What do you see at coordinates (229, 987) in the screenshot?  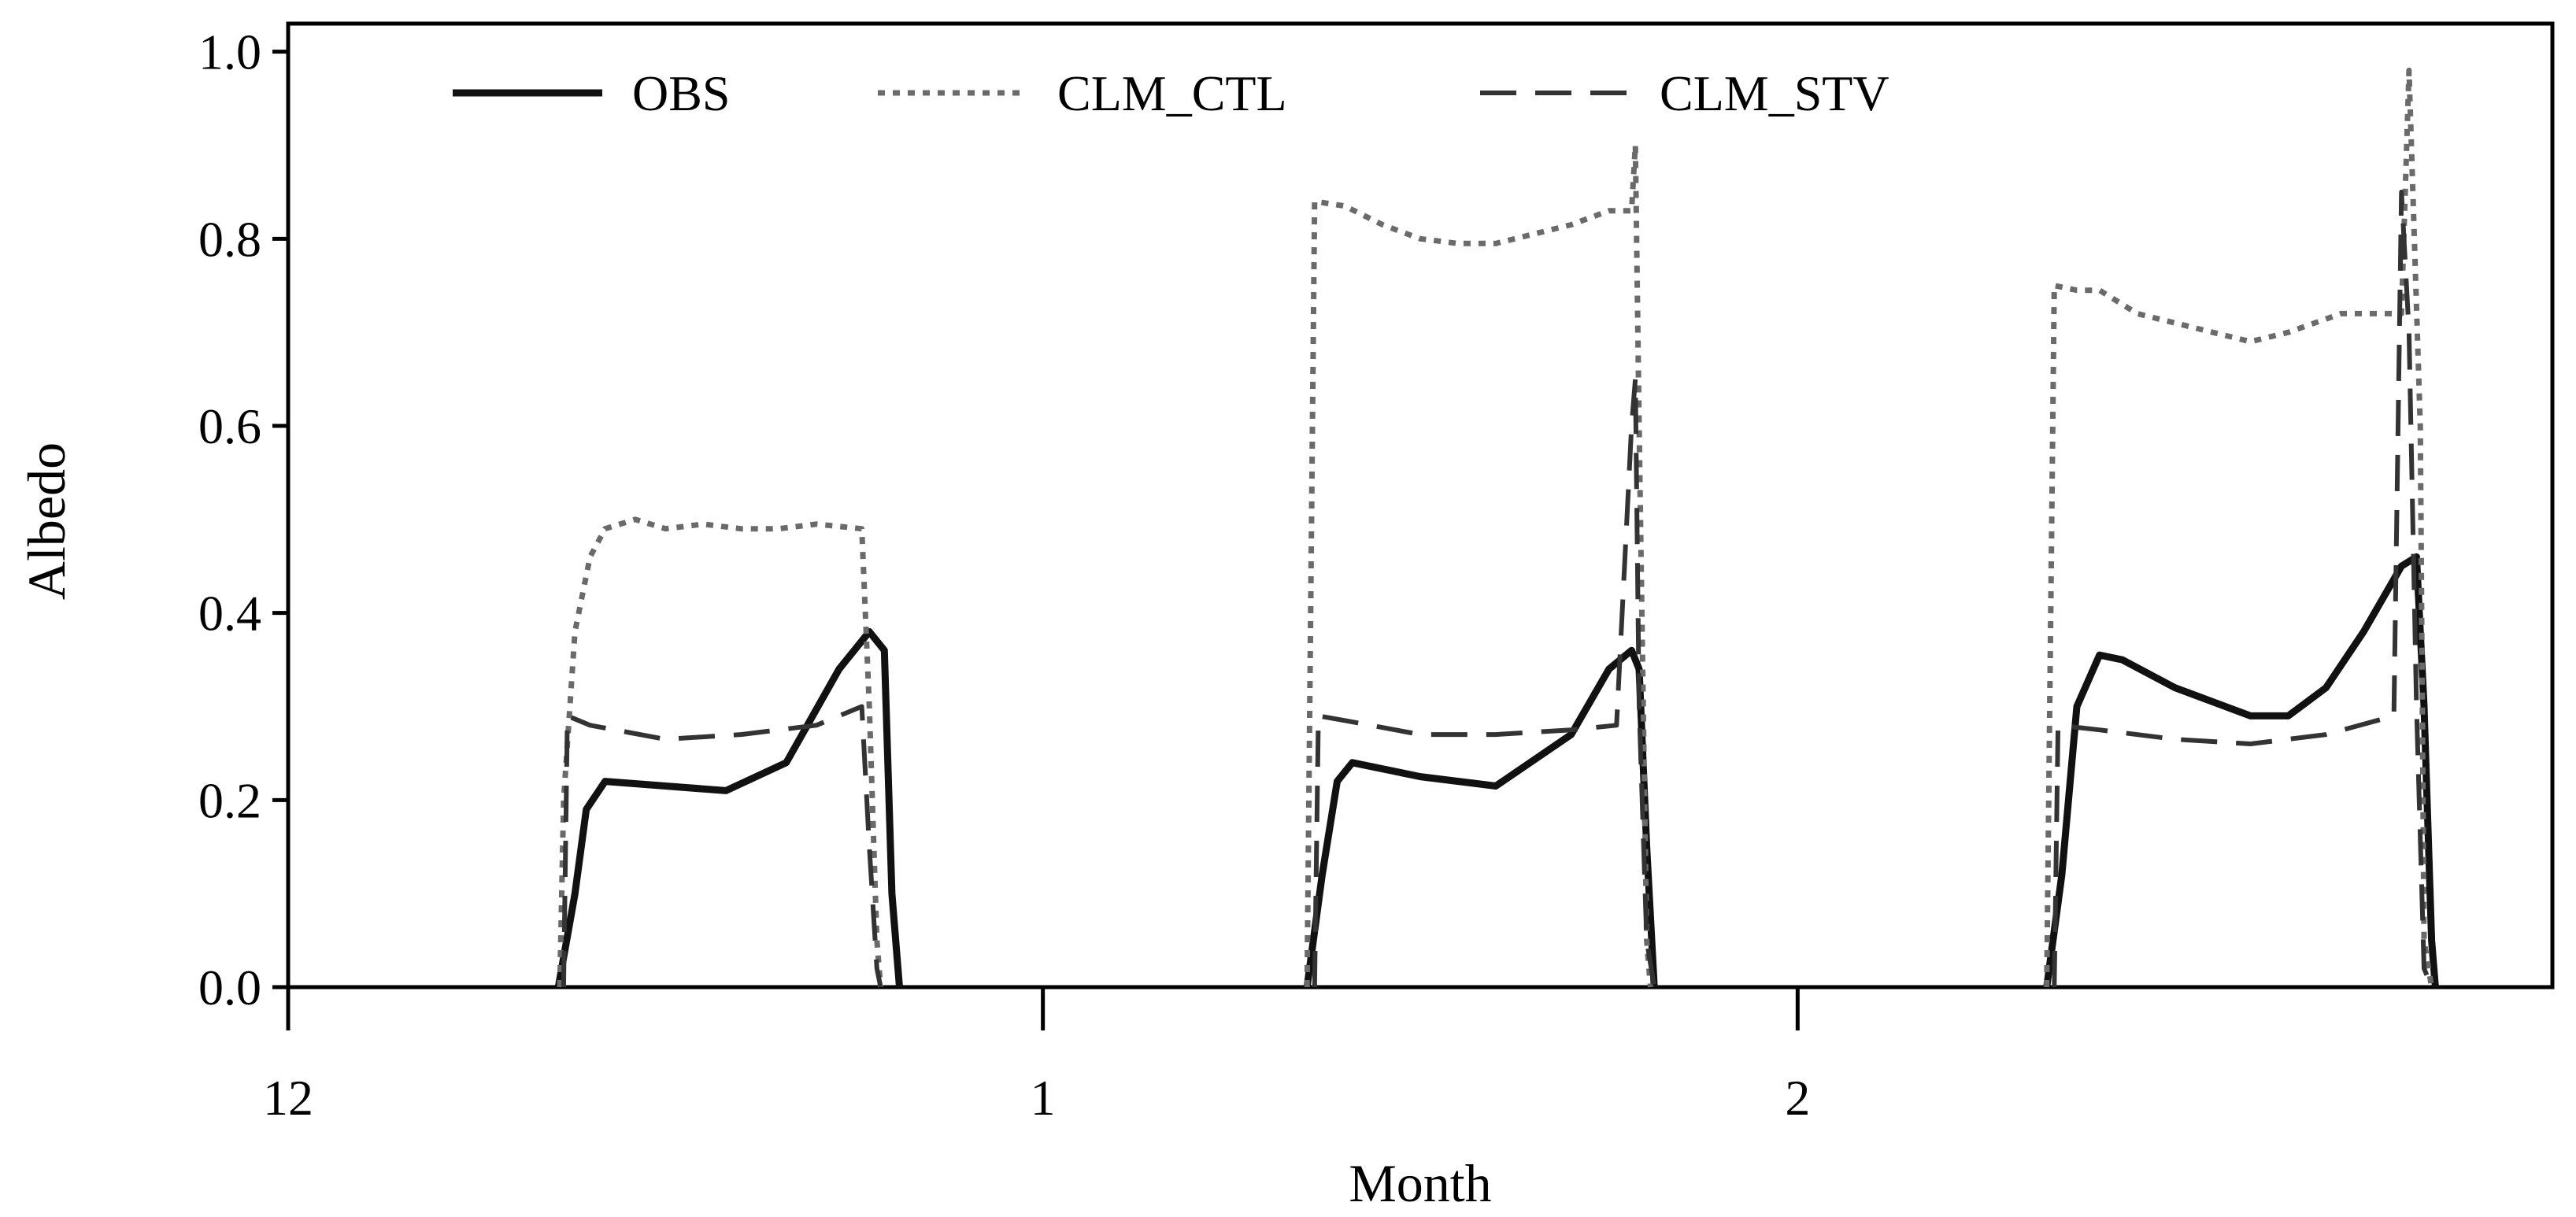 I see `y-tick-label: 0.0` at bounding box center [229, 987].